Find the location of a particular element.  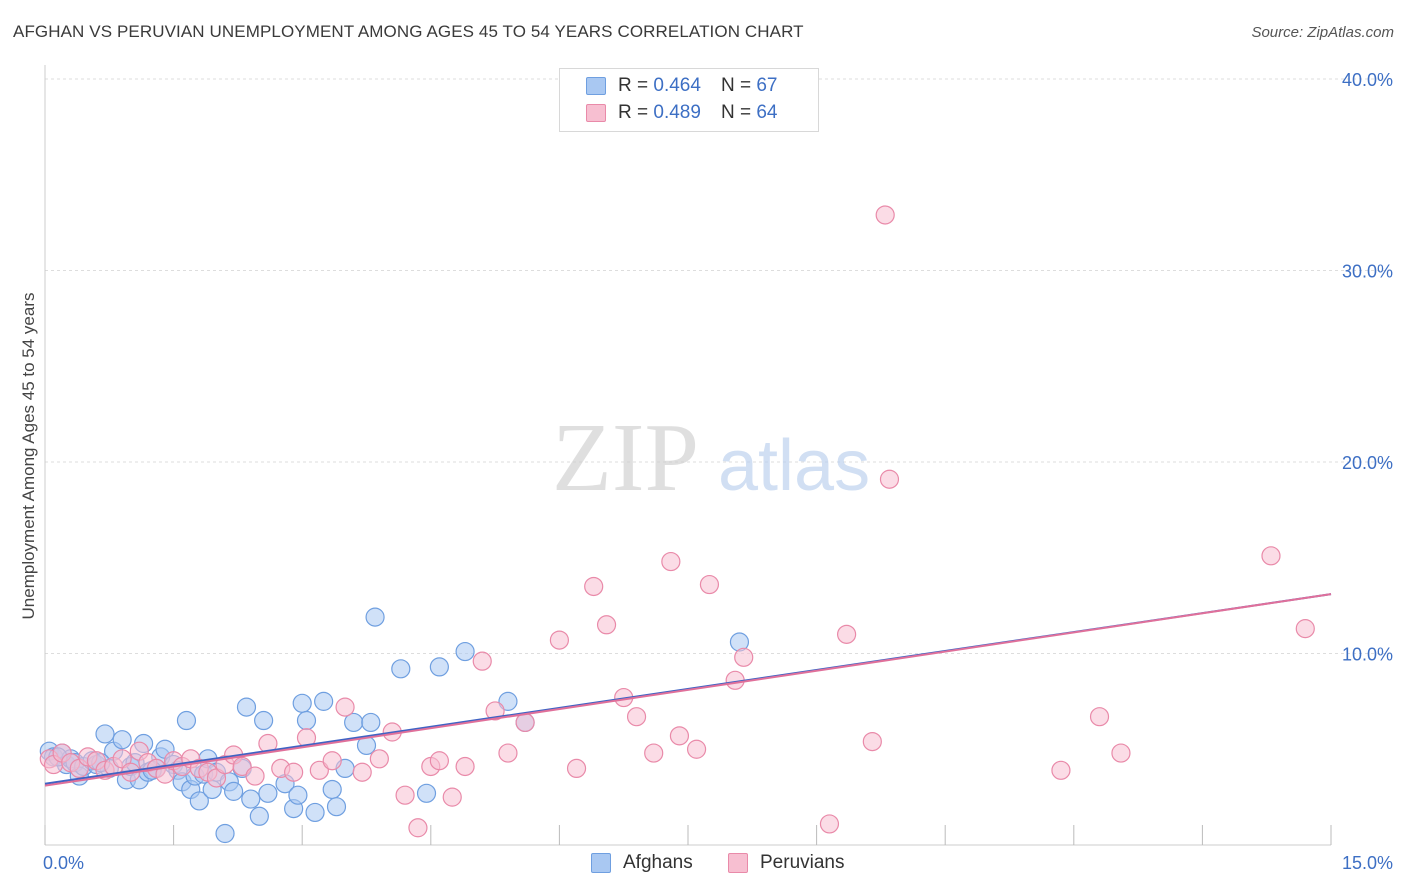

legend-row-peruvians: R = 0.489 N = 64 is located at coordinates (681, 113).